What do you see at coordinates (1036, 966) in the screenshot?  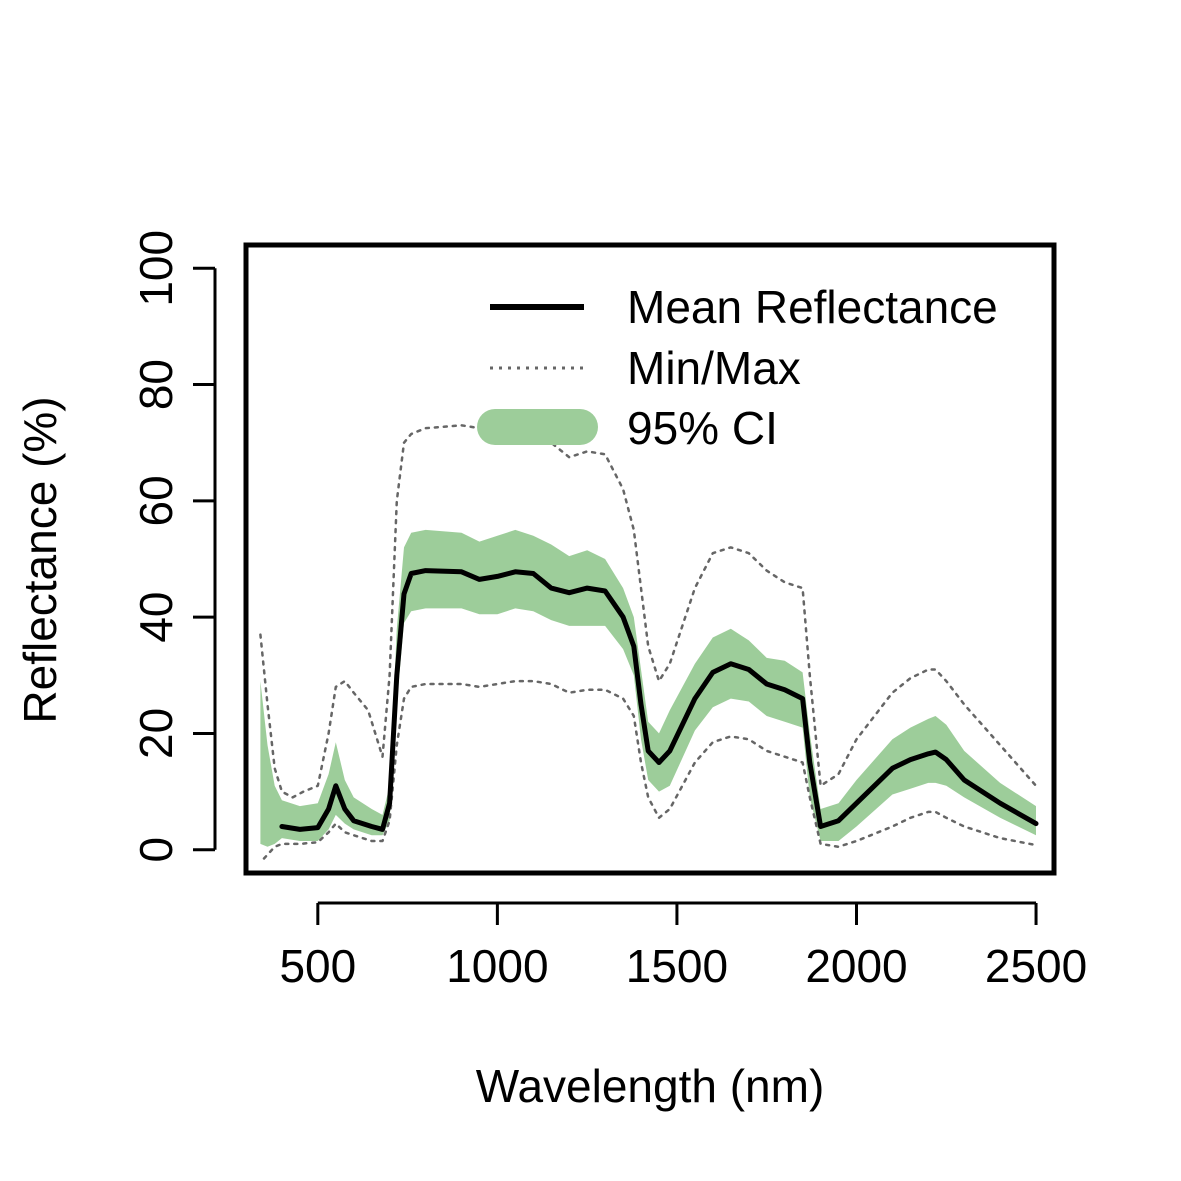 I see `x-tick-label: 2500` at bounding box center [1036, 966].